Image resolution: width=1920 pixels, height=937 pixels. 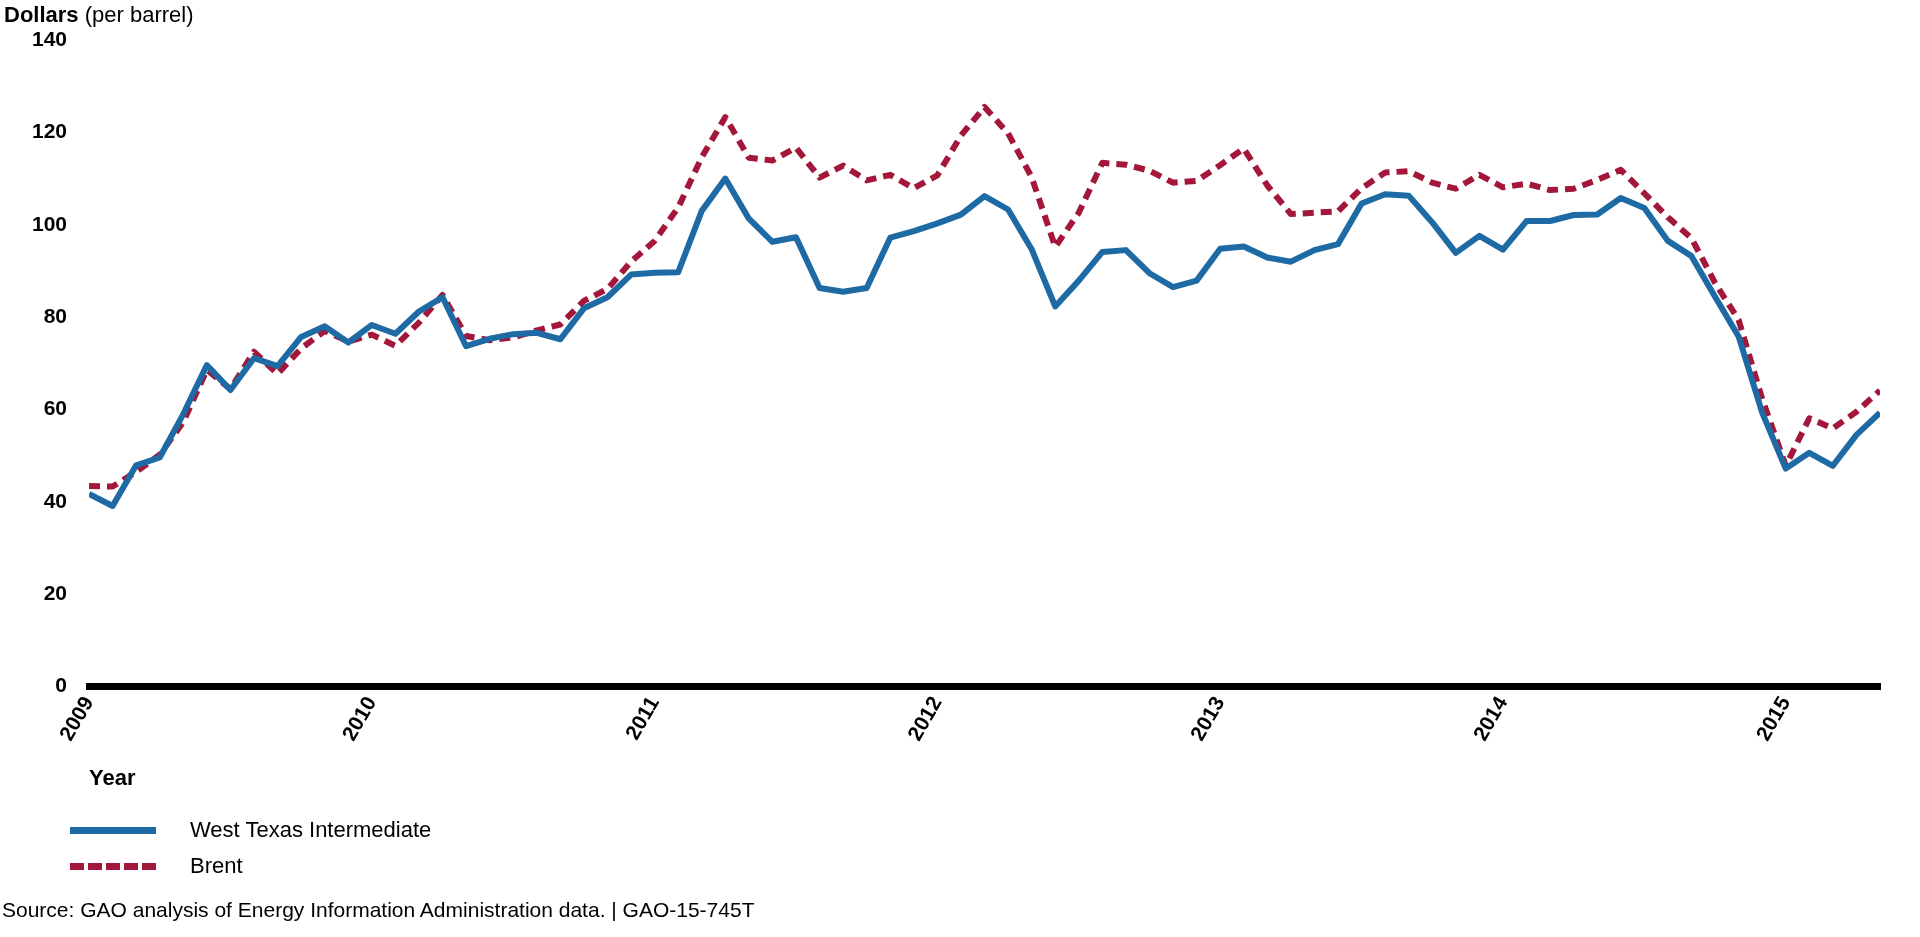 I want to click on y-tick-label: 140, so click(x=49, y=38).